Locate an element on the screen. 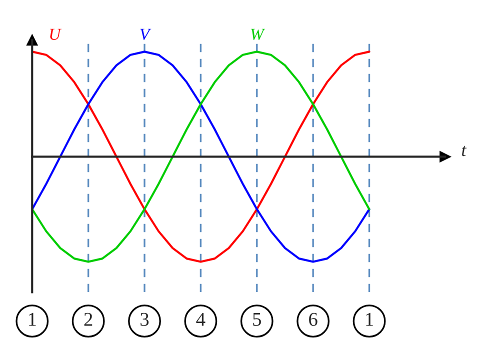 The height and width of the screenshot is (352, 487). x-tick-label: 6 is located at coordinates (313, 319).